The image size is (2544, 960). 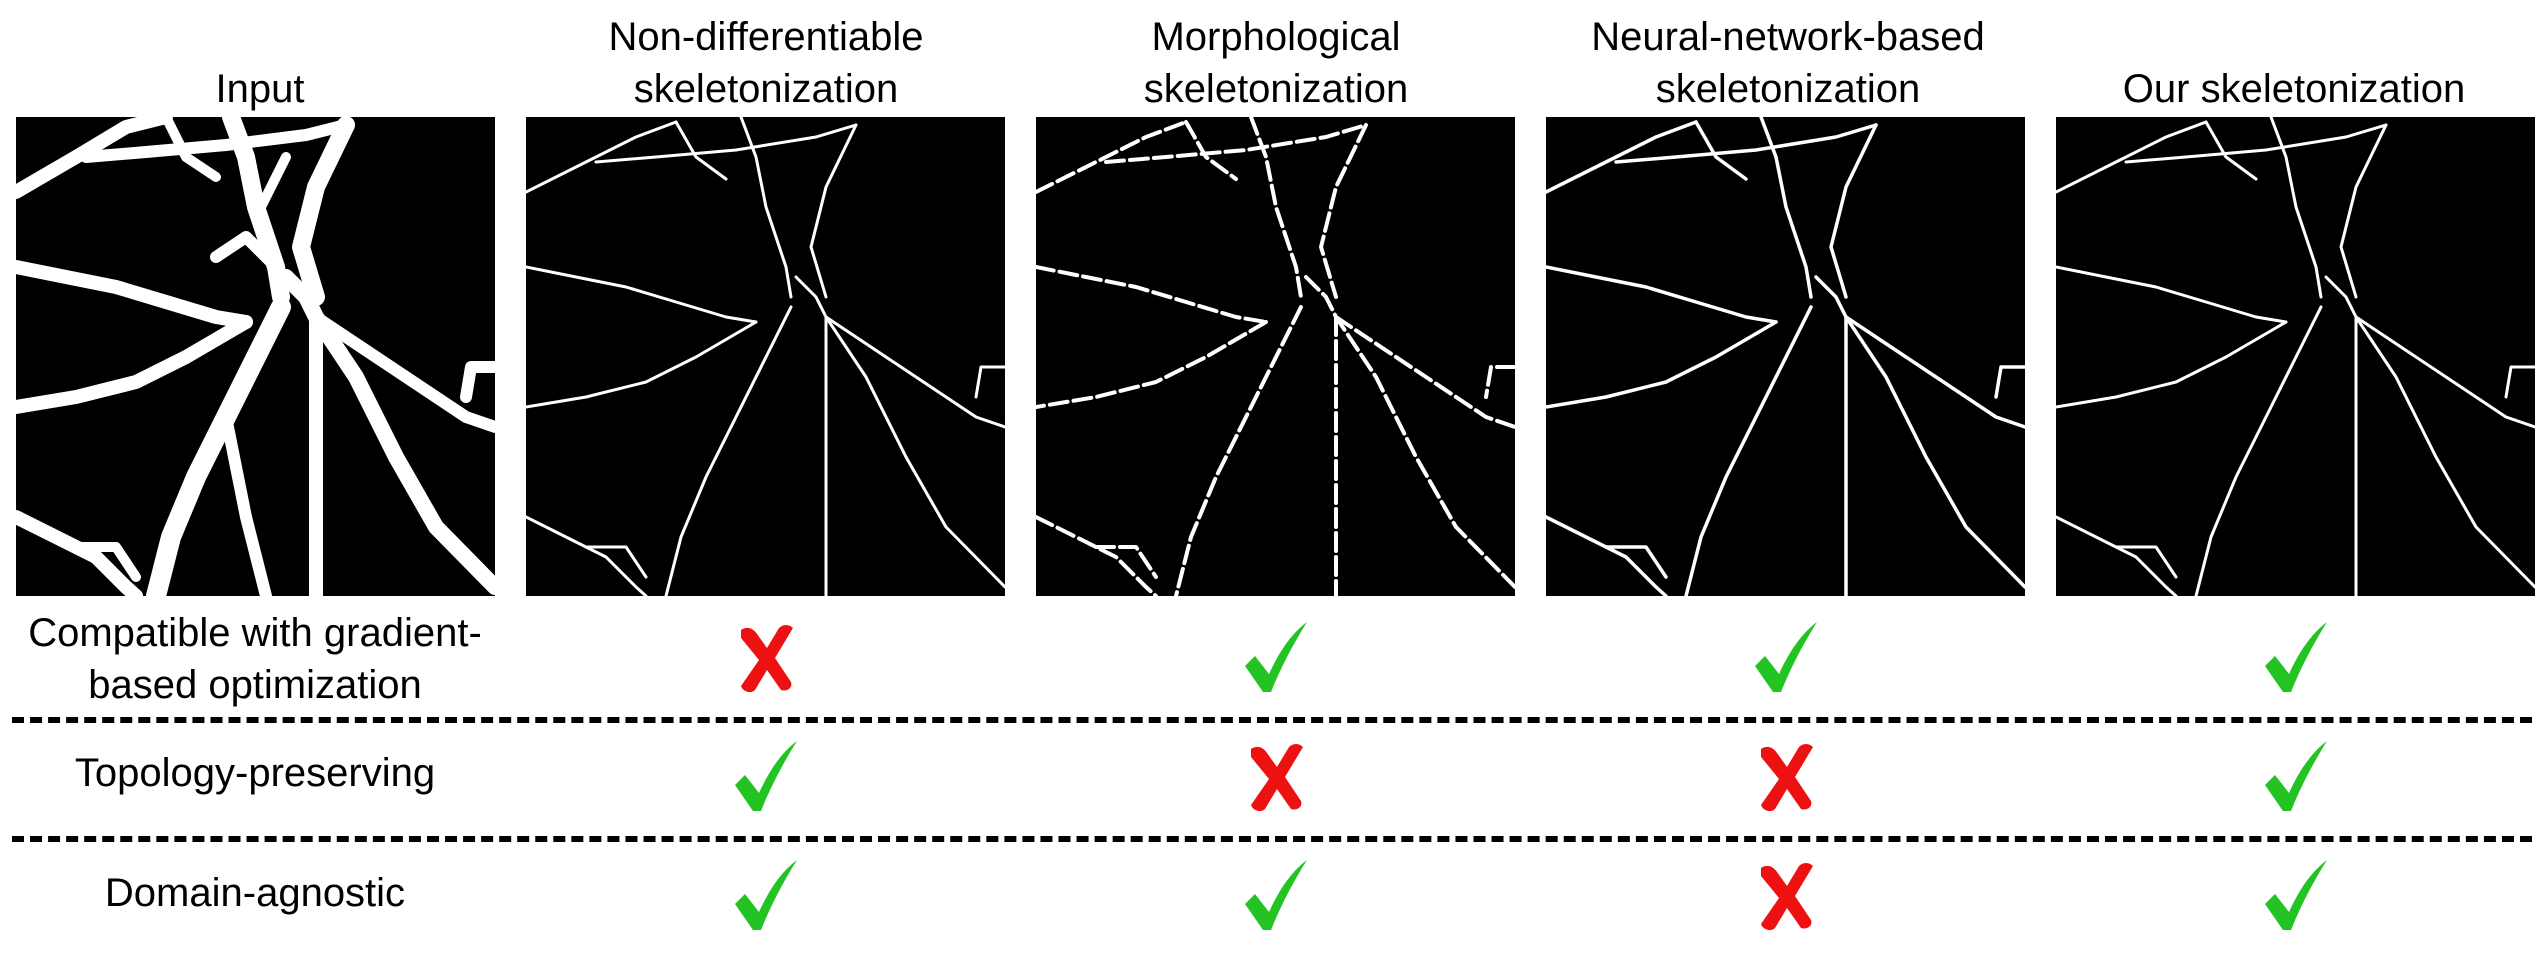 What do you see at coordinates (766, 37) in the screenshot?
I see `column-title-line: Non-differentiable` at bounding box center [766, 37].